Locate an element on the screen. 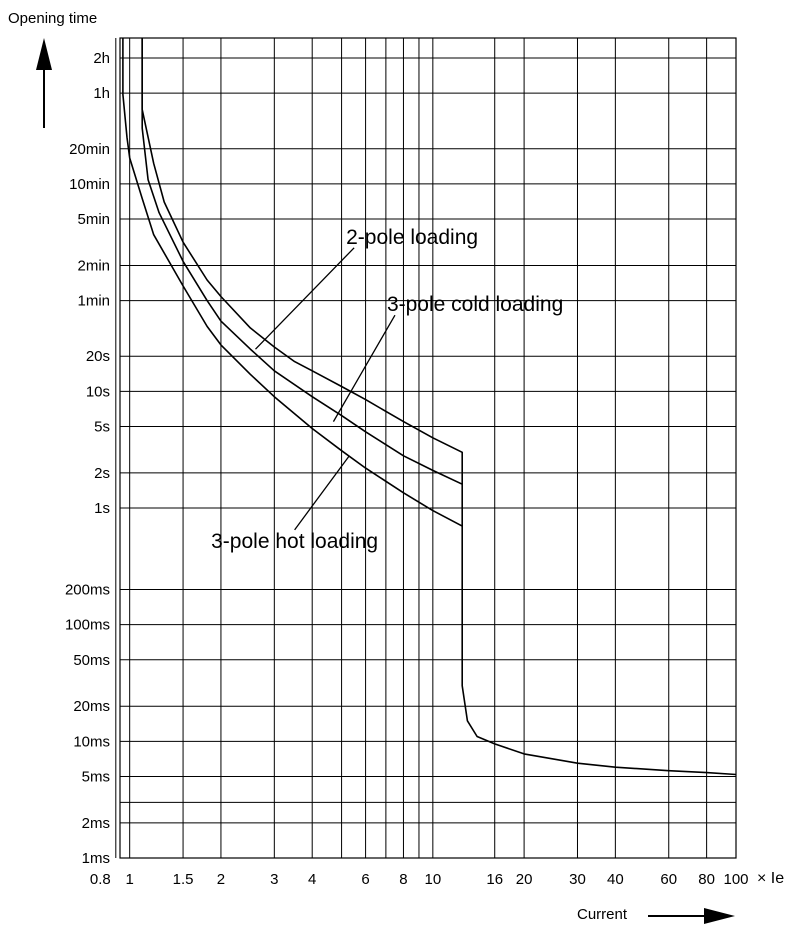 The image size is (792, 927). x-tick-label: 2 is located at coordinates (221, 879).